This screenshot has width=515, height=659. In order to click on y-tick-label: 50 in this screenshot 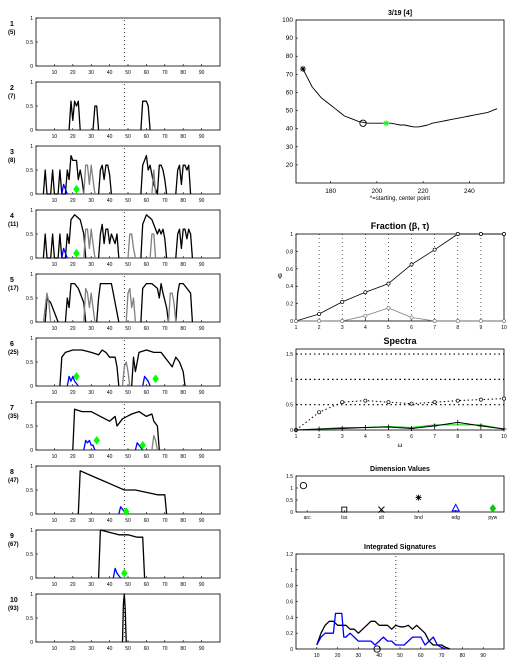, I will do `click(290, 111)`.